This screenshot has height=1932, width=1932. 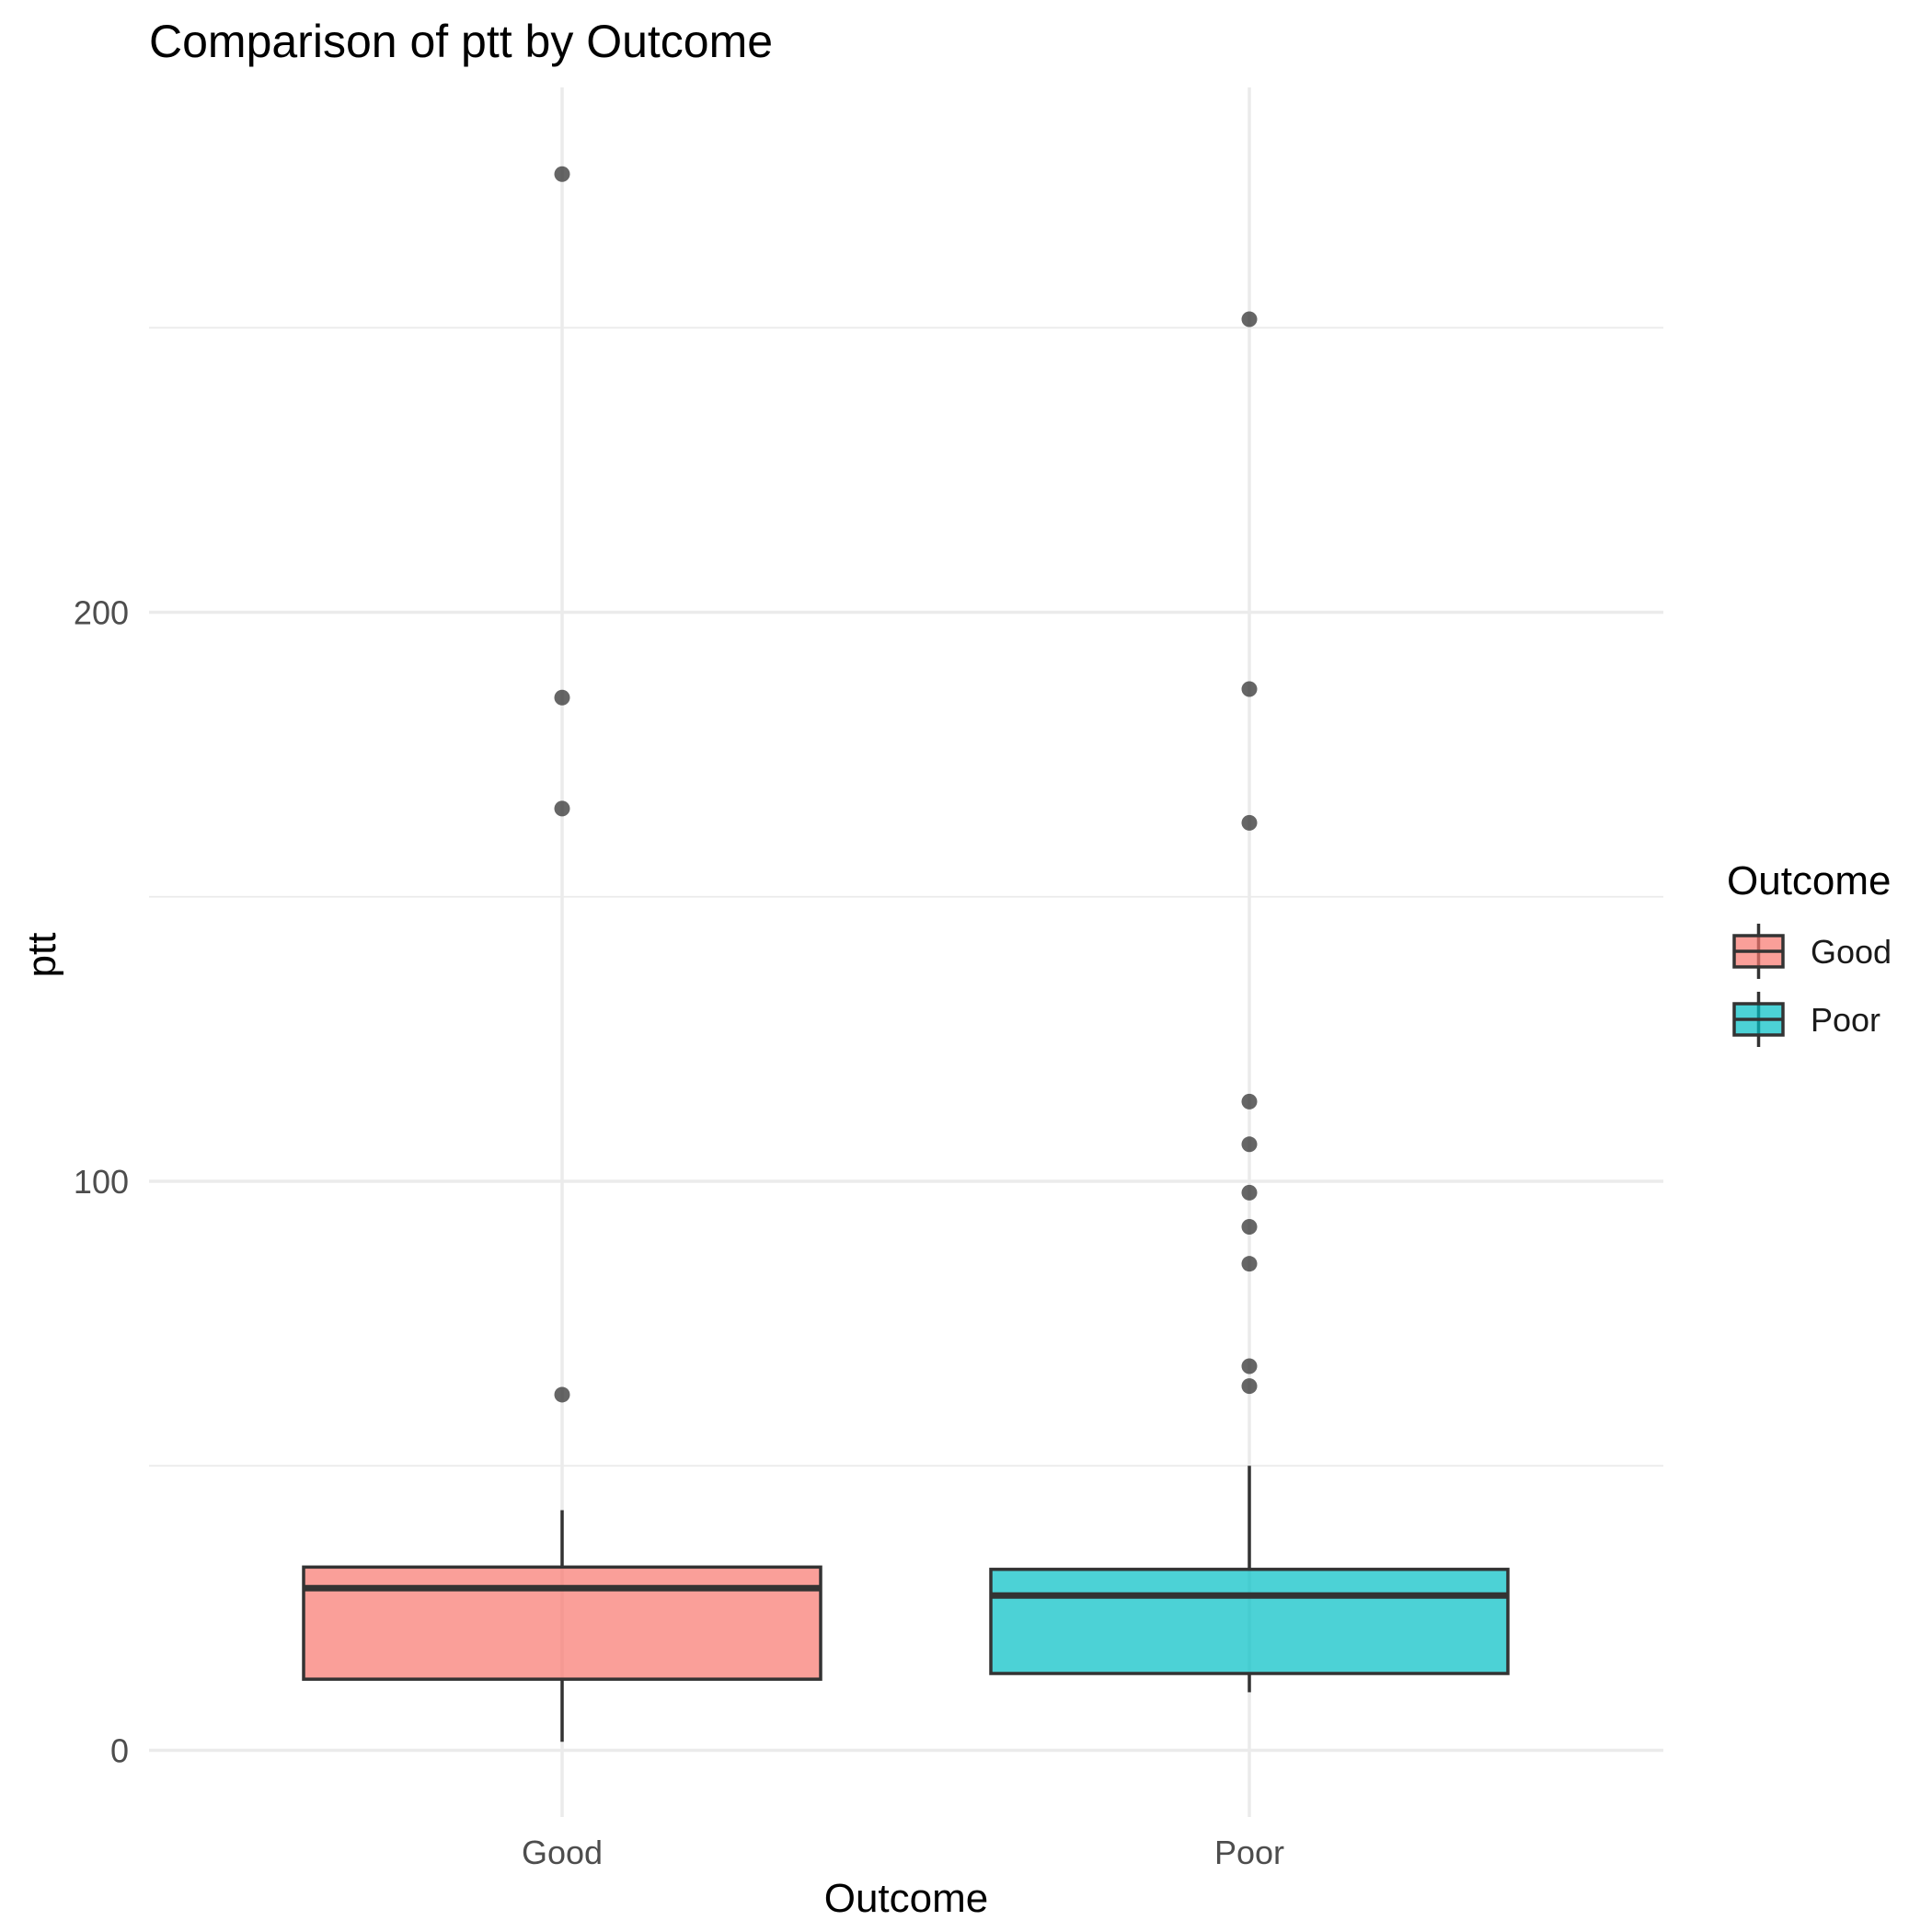 What do you see at coordinates (101, 1182) in the screenshot?
I see `y-tick-label: 100` at bounding box center [101, 1182].